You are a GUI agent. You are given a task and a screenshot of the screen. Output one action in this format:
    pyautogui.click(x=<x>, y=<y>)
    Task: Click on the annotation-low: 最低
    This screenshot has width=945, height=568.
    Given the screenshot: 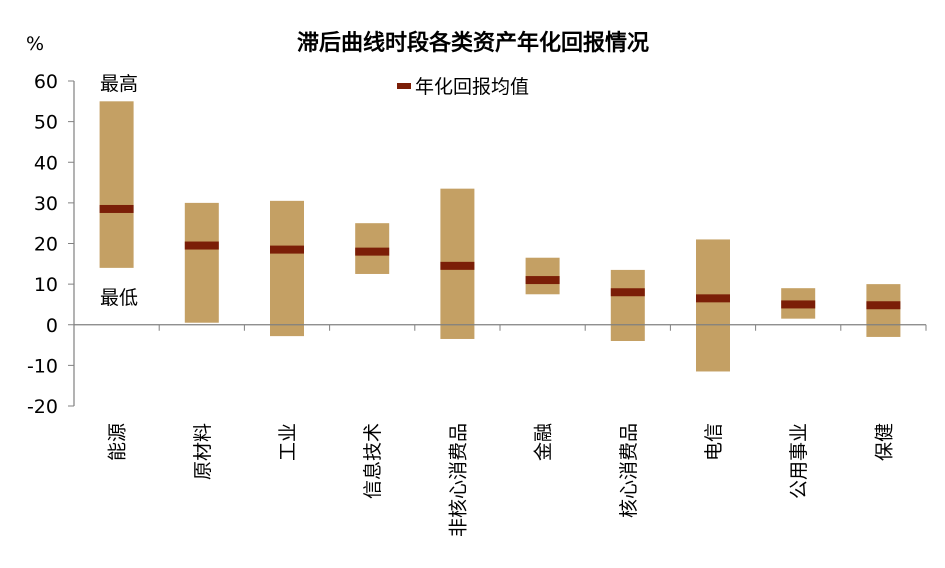 What is the action you would take?
    pyautogui.click(x=119, y=298)
    